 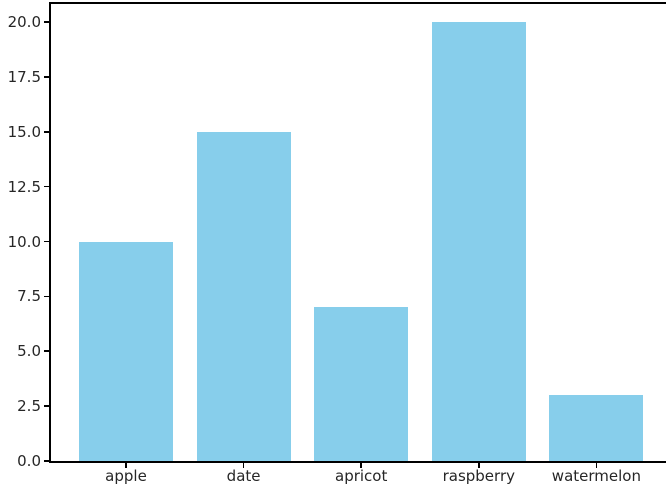 I want to click on x-axis-spine, so click(x=357, y=462).